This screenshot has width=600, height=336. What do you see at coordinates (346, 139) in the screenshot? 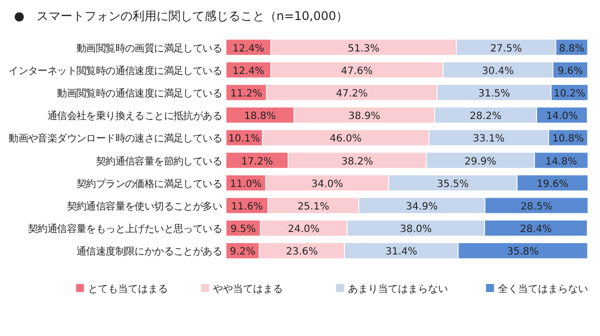
I see `data-label: 46.0%` at bounding box center [346, 139].